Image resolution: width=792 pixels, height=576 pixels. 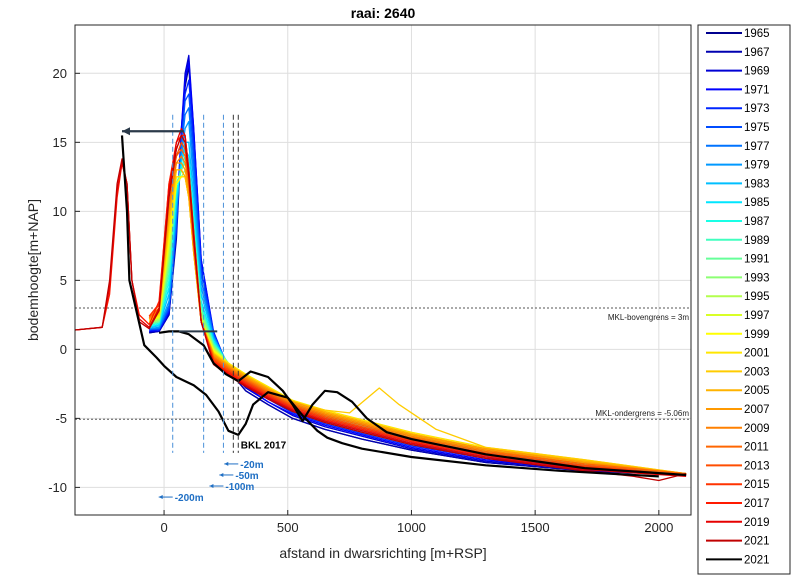 What do you see at coordinates (757, 335) in the screenshot?
I see `legend-label: 1999` at bounding box center [757, 335].